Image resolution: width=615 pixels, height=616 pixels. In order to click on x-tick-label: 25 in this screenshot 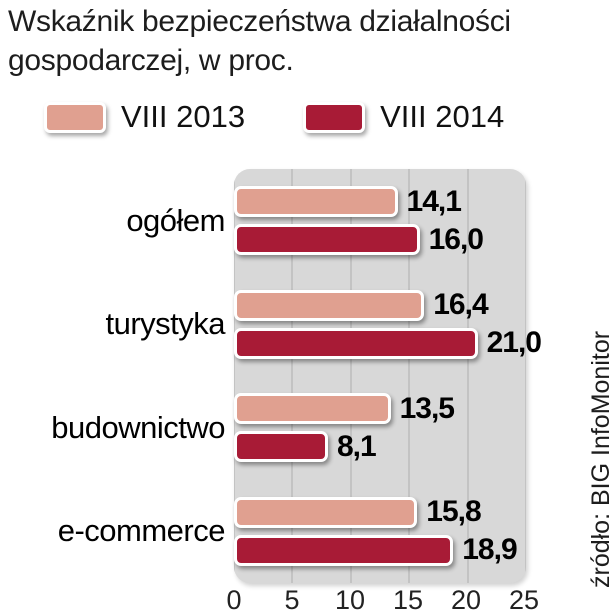, I will do `click(524, 600)`.